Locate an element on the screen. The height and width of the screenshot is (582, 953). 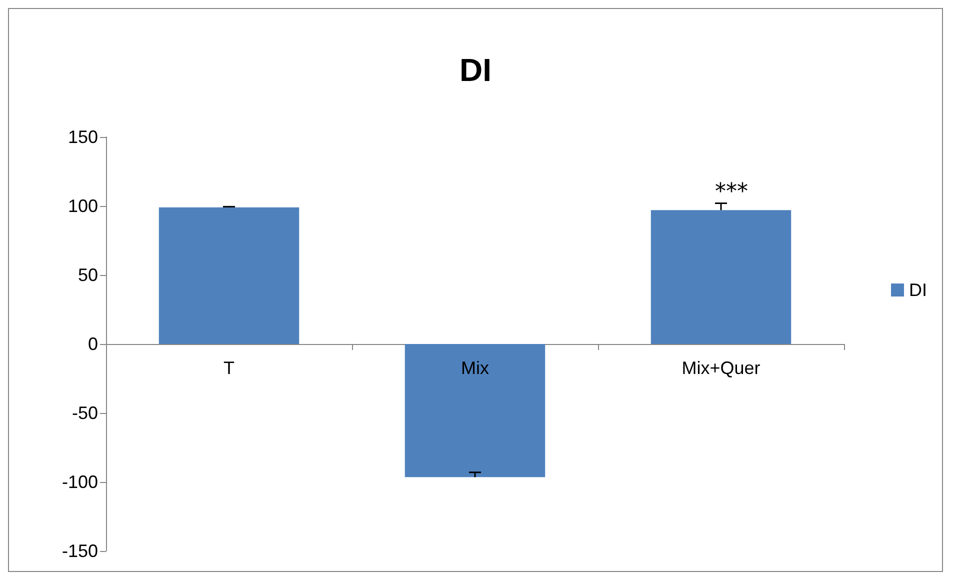
x-tick-label: Mix+Quer is located at coordinates (721, 368).